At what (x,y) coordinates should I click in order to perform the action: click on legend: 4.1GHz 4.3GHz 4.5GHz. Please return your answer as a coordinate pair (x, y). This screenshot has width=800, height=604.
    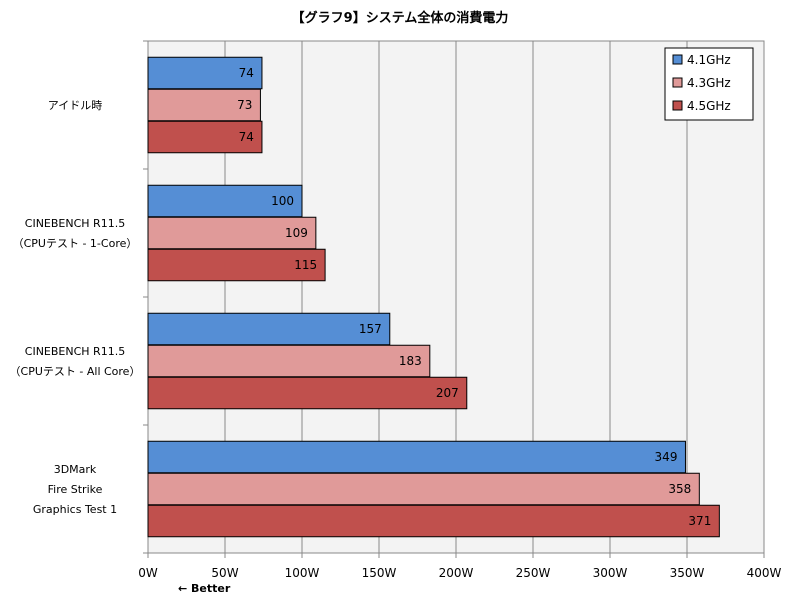
    Looking at the image, I should click on (709, 84).